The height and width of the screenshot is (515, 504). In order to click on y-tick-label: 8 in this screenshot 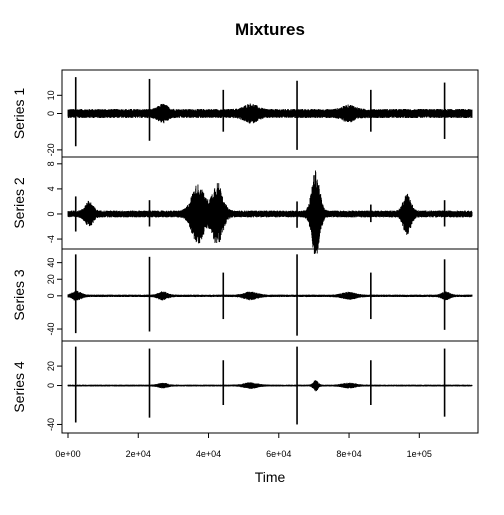, I will do `click(51, 163)`.